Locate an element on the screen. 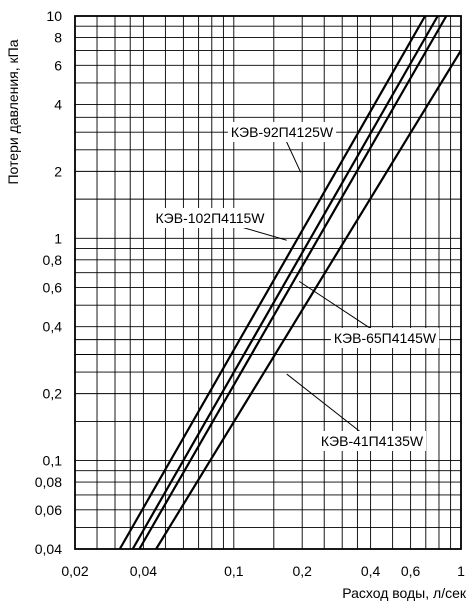  annotation-4: КЭВ-41П4135W is located at coordinates (356, 412).